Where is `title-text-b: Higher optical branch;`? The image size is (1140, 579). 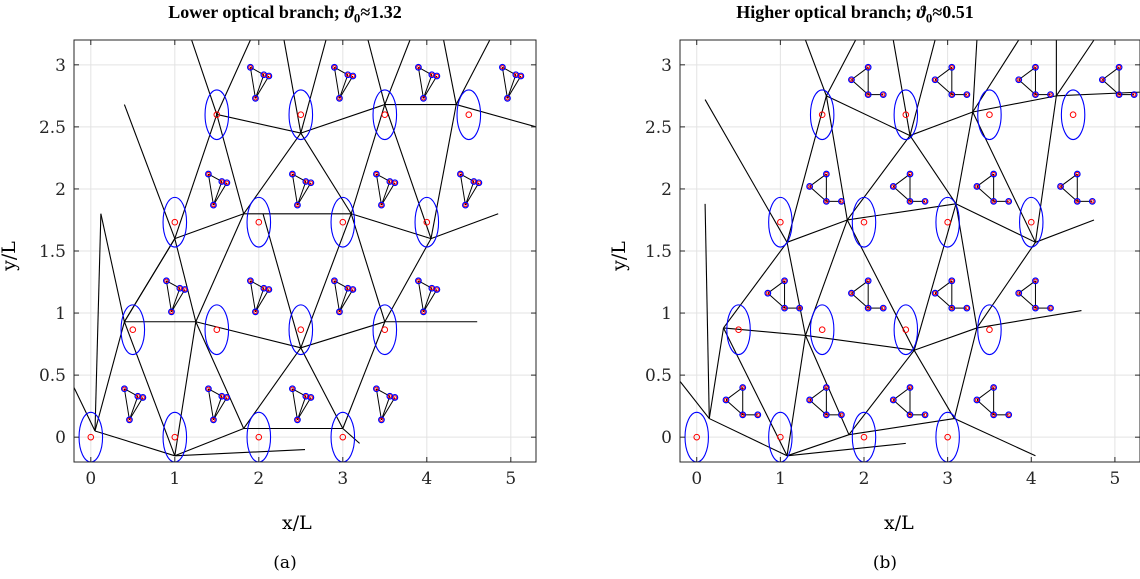
title-text-b: Higher optical branch; is located at coordinates (826, 12).